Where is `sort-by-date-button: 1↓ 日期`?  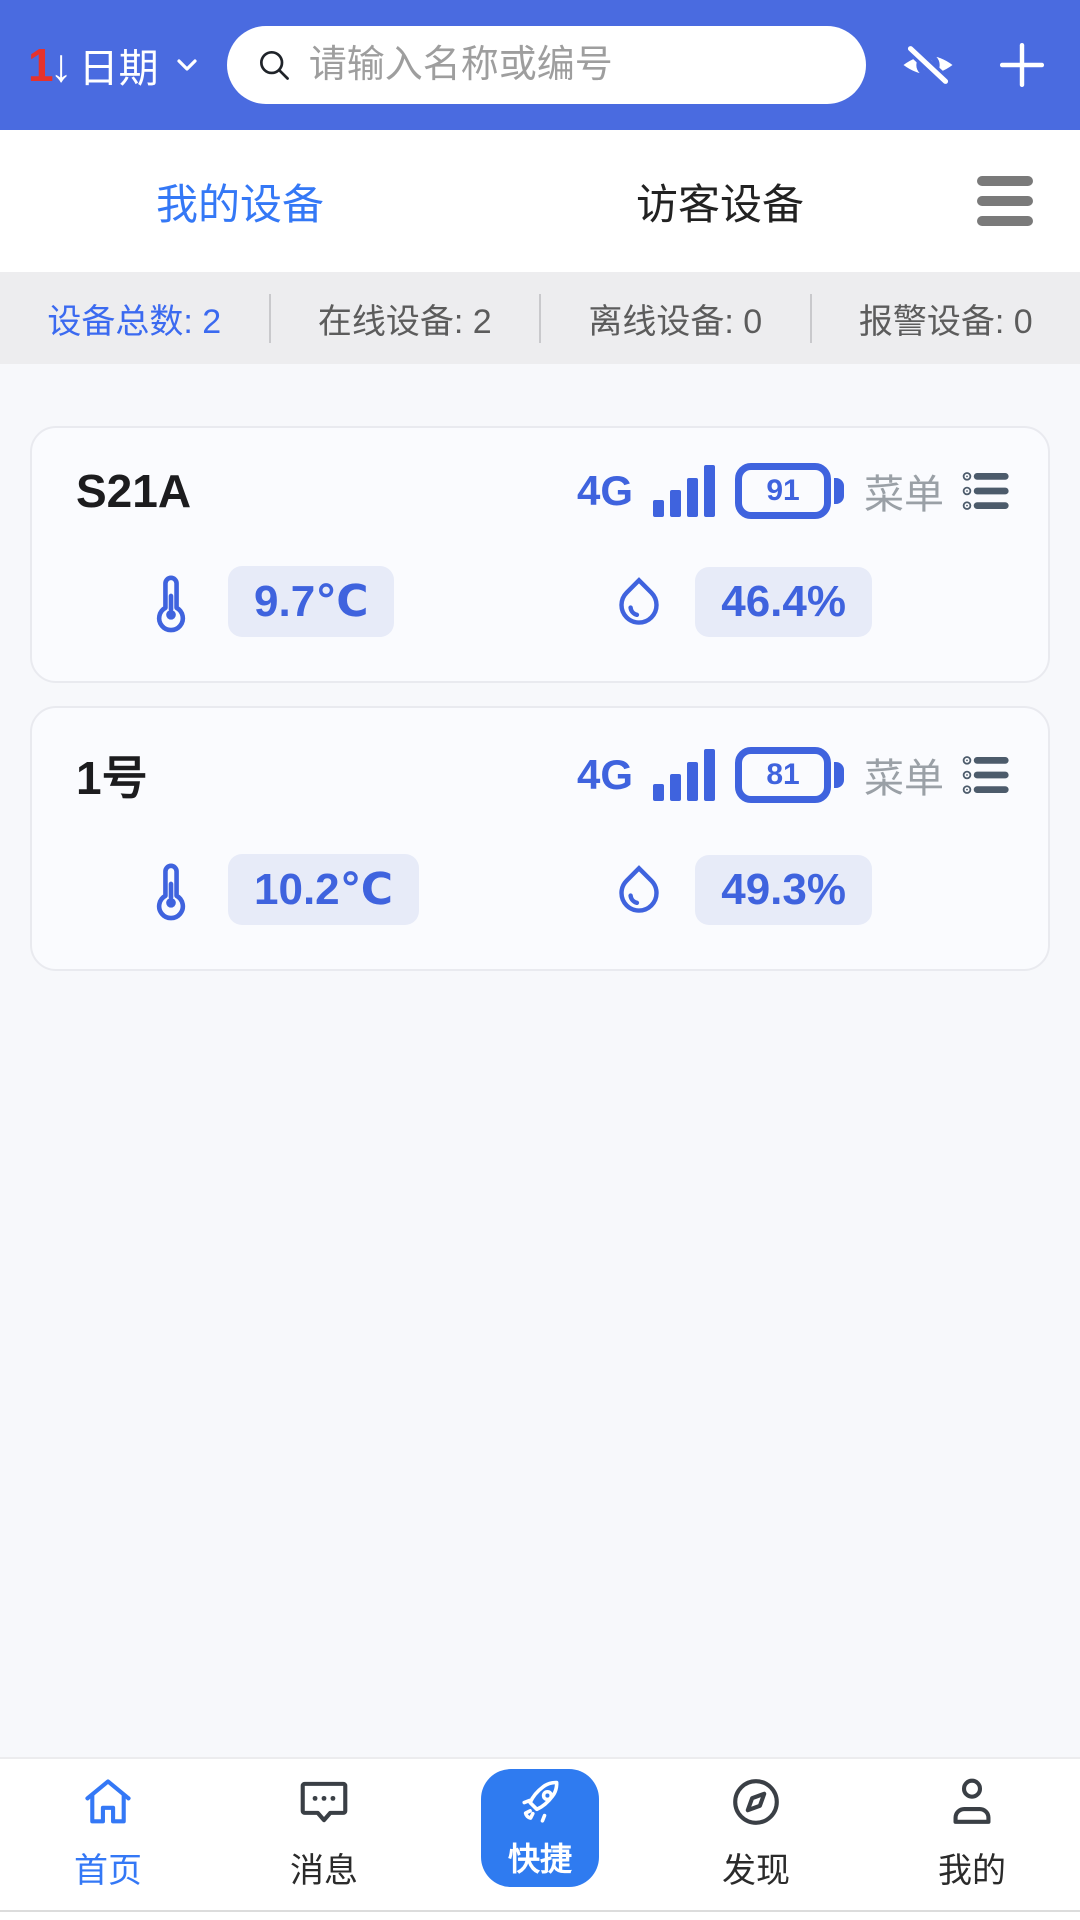 sort-by-date-button: 1↓ 日期 is located at coordinates (115, 65).